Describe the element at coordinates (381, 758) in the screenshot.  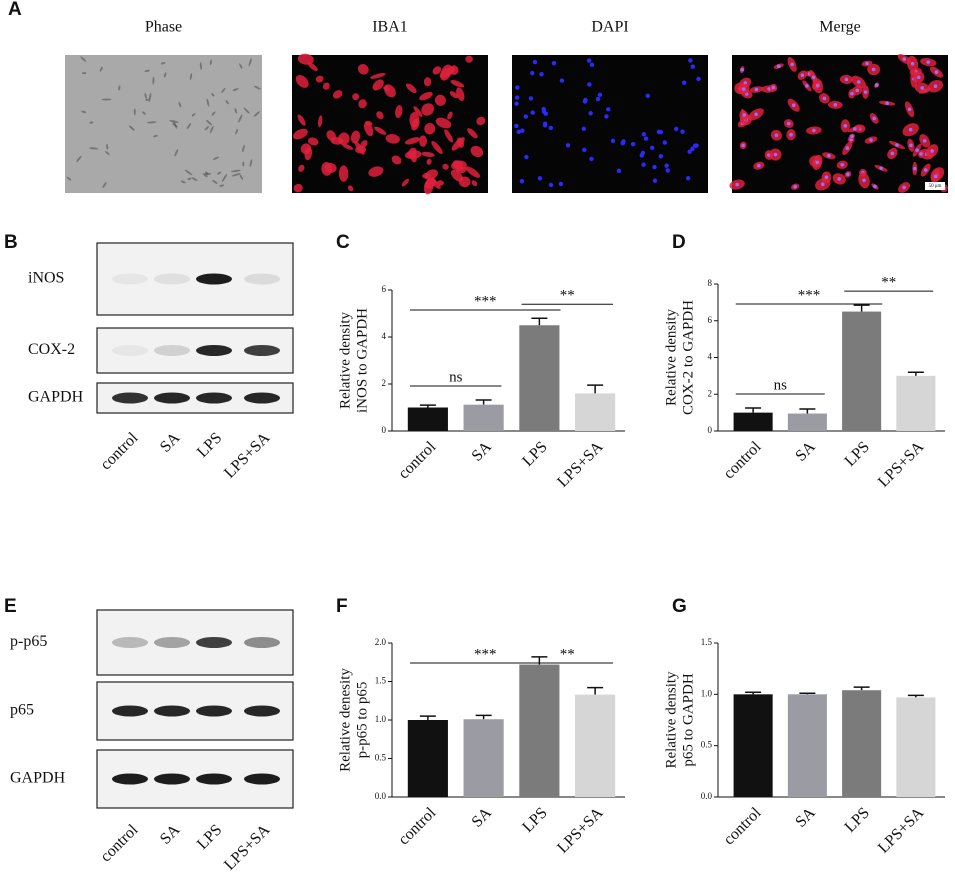
I see `y-tick-label: 0.5` at that location.